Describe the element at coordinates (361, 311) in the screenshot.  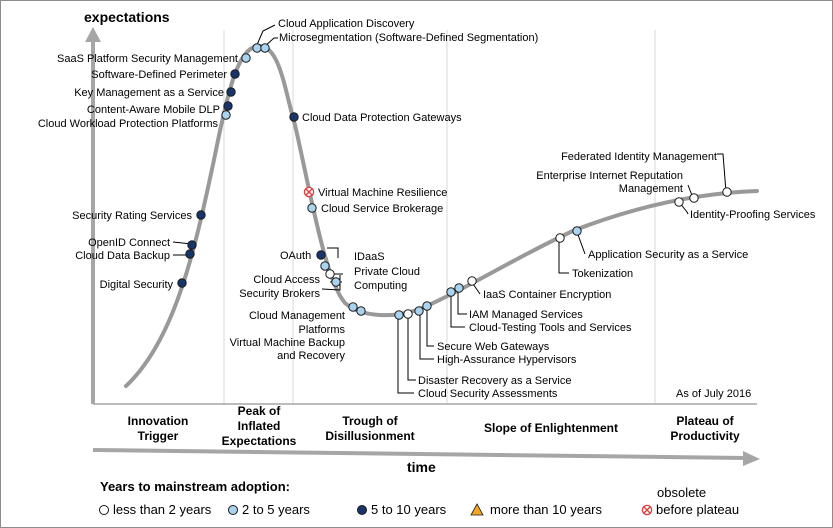
I see `marker-virtual-machine-backup-and-recovery` at that location.